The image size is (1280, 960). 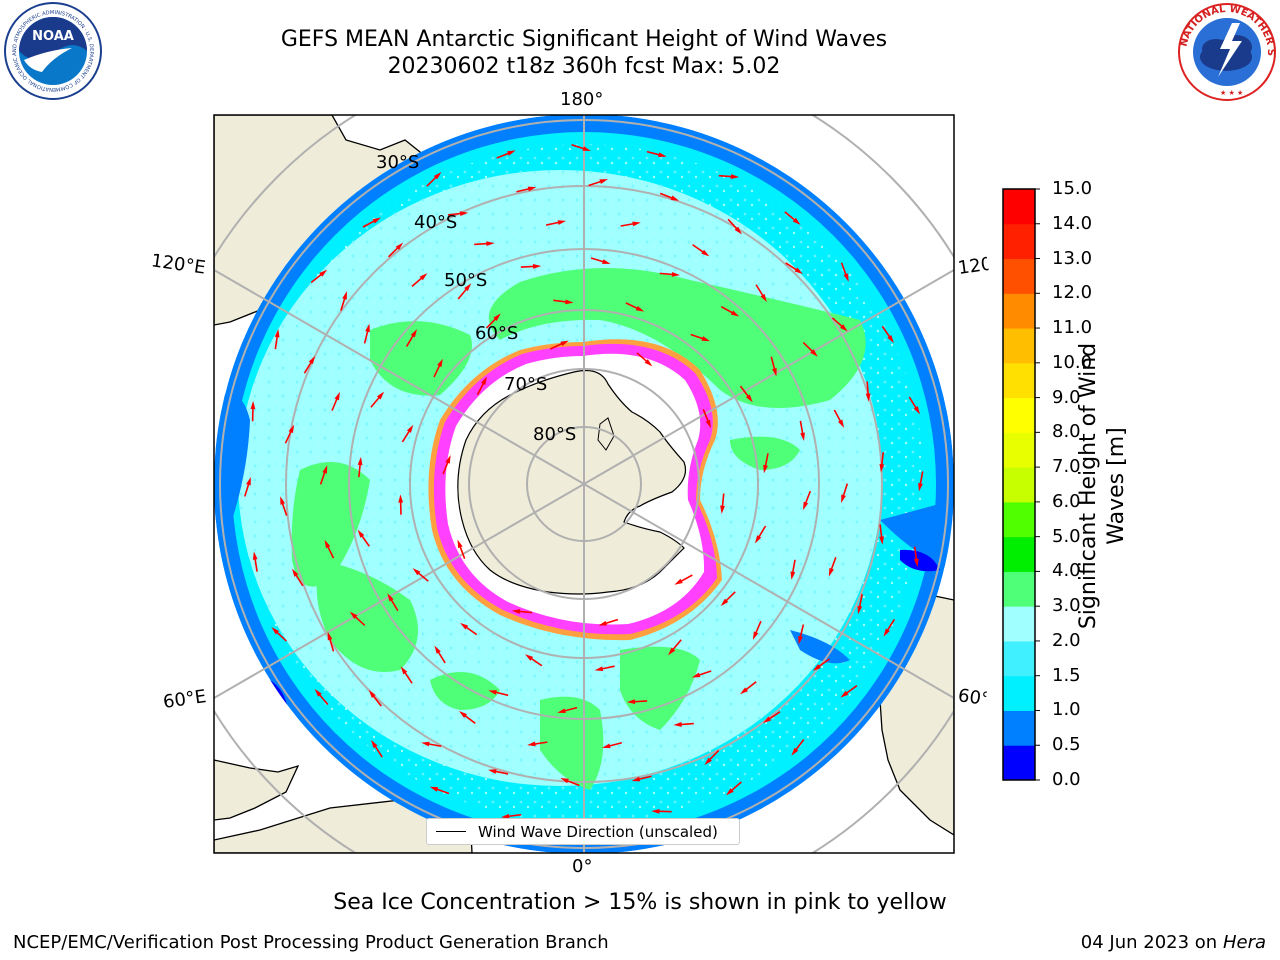 What do you see at coordinates (1072, 188) in the screenshot?
I see `colorbar-tick-label: 15.0` at bounding box center [1072, 188].